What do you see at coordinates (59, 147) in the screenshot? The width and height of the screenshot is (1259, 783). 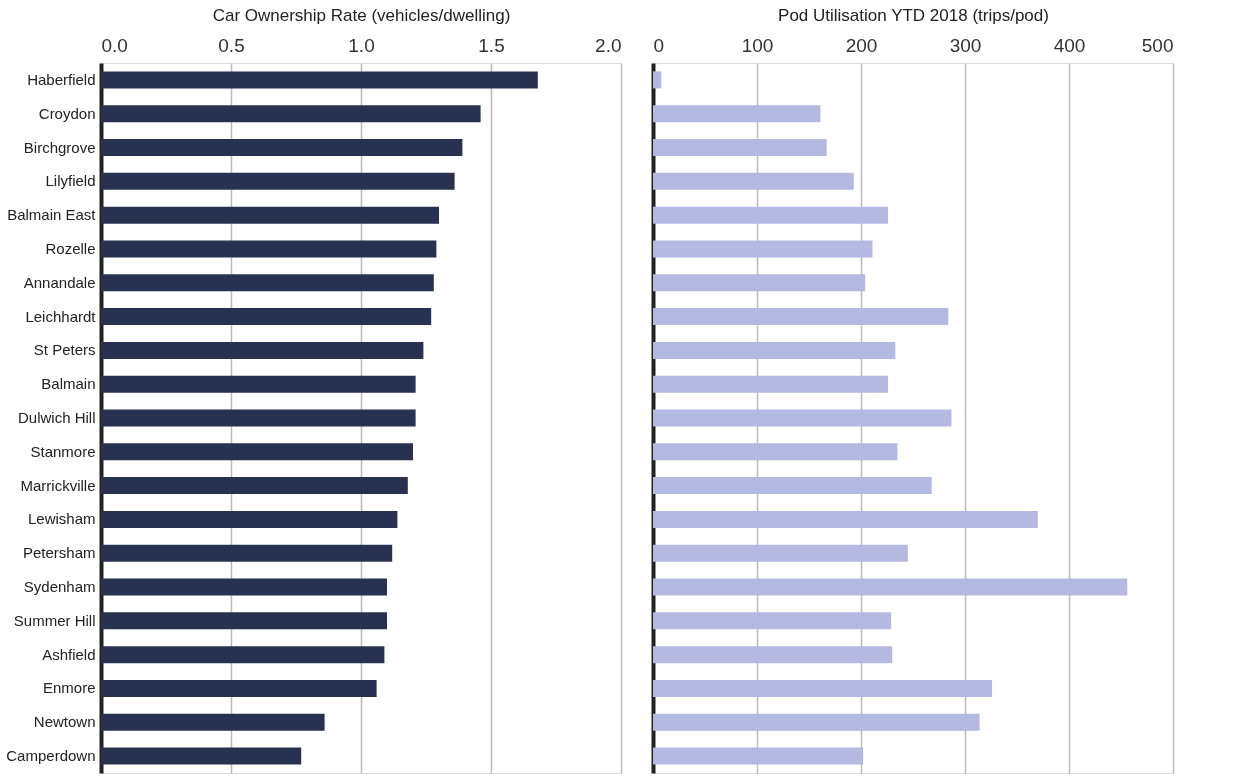 I see `y-tick-label: Birchgrove` at bounding box center [59, 147].